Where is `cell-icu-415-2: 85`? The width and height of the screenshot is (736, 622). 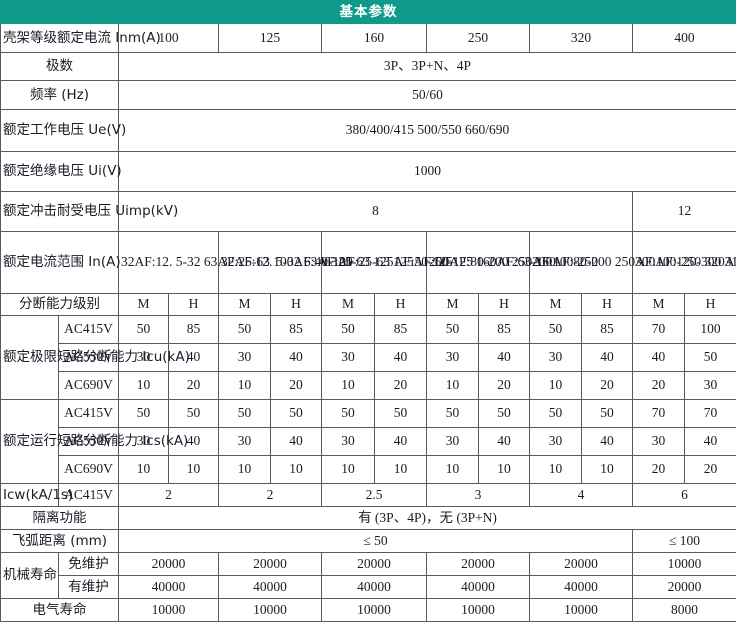 cell-icu-415-2: 85 is located at coordinates (193, 329).